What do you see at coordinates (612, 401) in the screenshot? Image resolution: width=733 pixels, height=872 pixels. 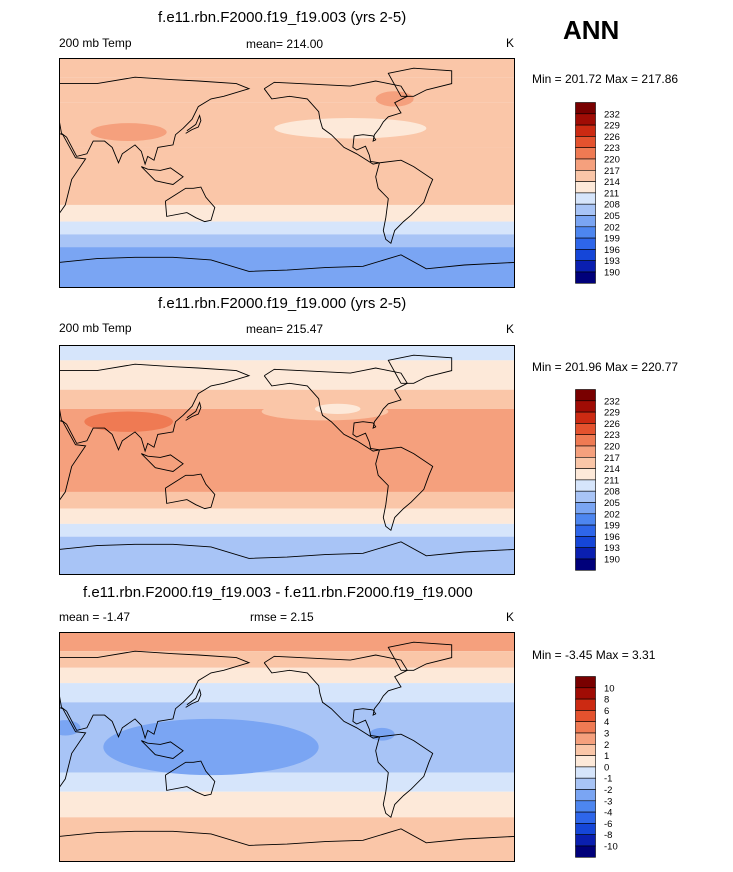 I see `panel-2-colorbar-tick-label: 232` at bounding box center [612, 401].